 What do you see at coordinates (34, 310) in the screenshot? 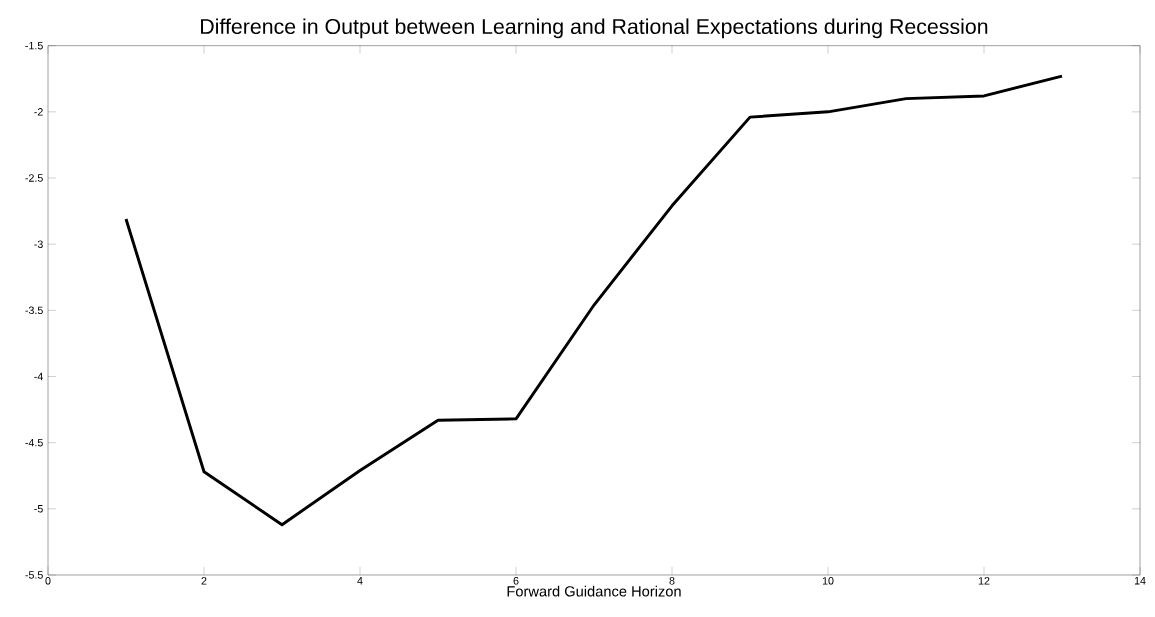
I see `y-tick-label: -3.5` at bounding box center [34, 310].